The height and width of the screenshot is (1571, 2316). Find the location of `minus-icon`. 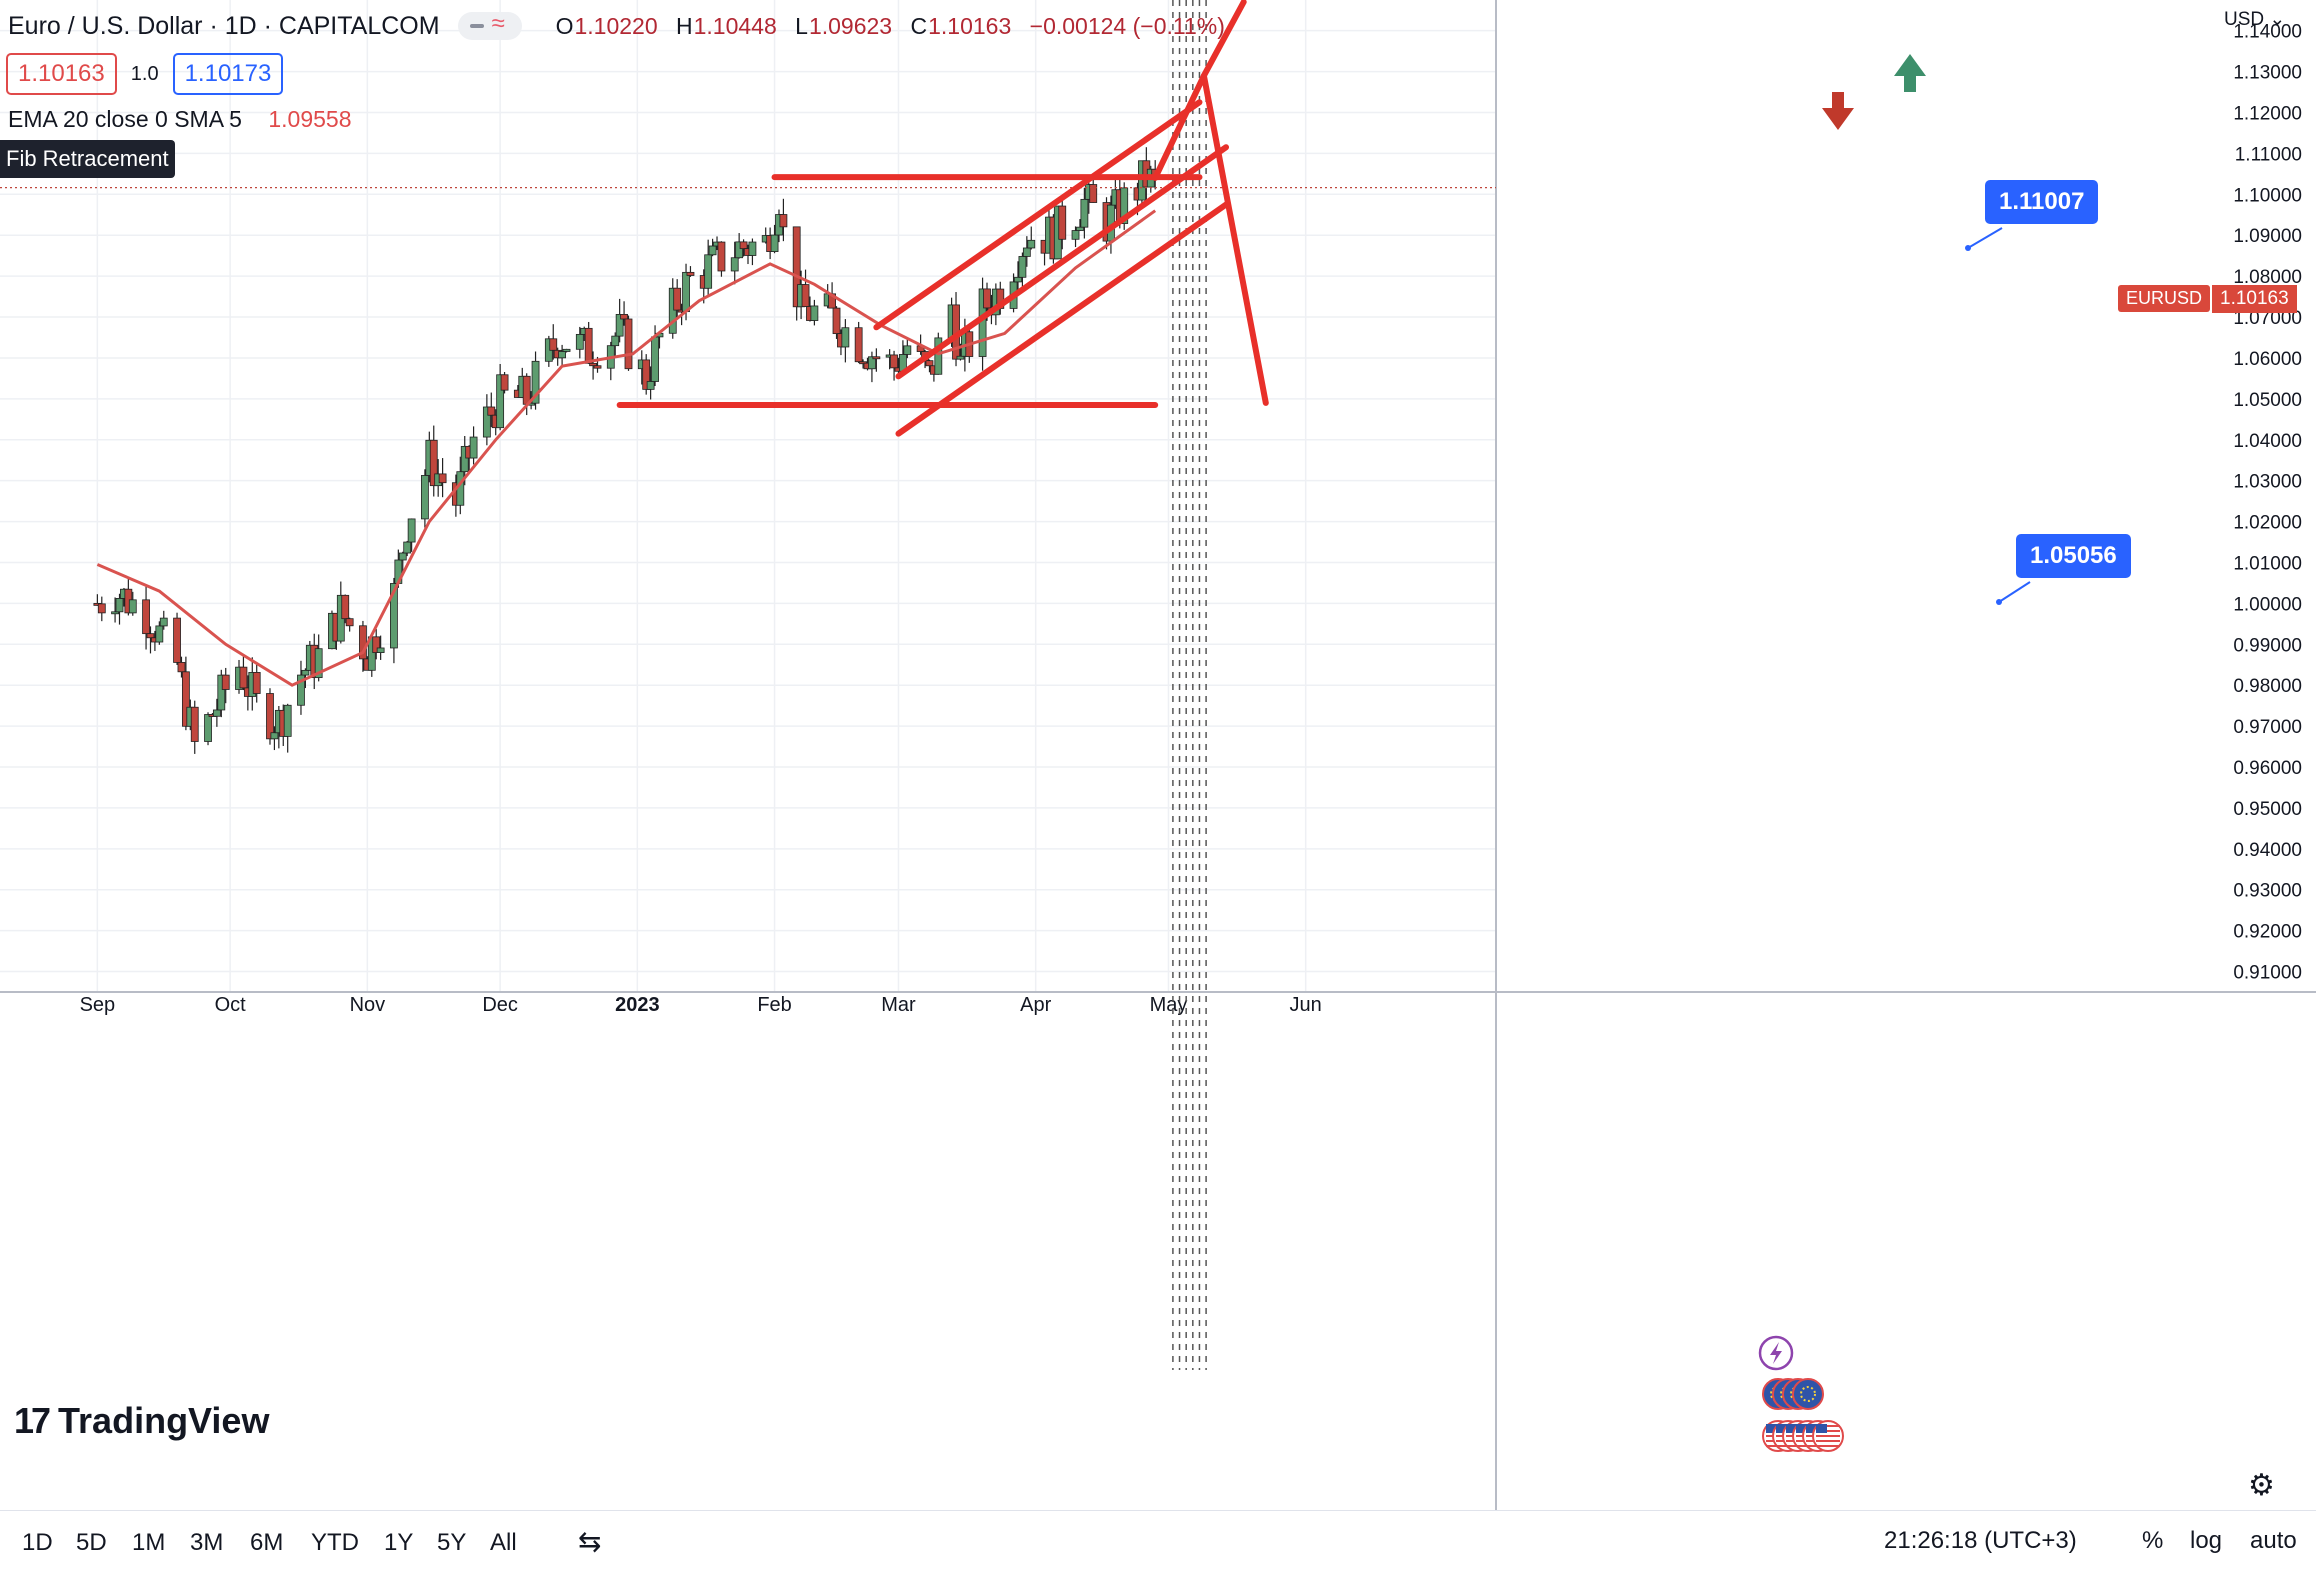

minus-icon is located at coordinates (476, 26).